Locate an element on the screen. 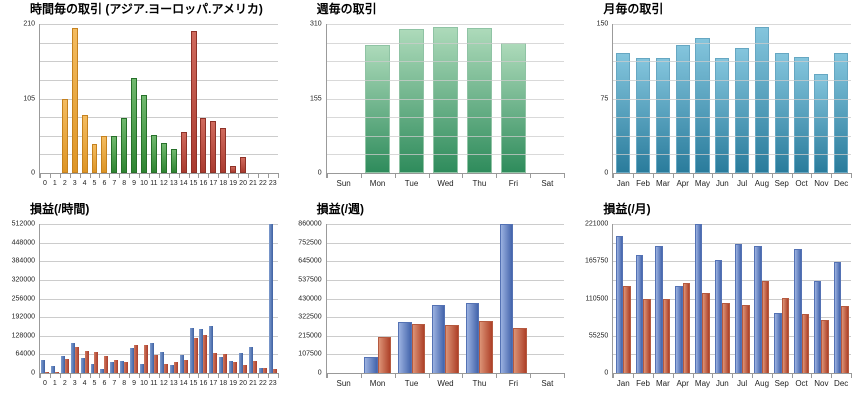 The image size is (860, 400). bar-Fri is located at coordinates (513, 108).